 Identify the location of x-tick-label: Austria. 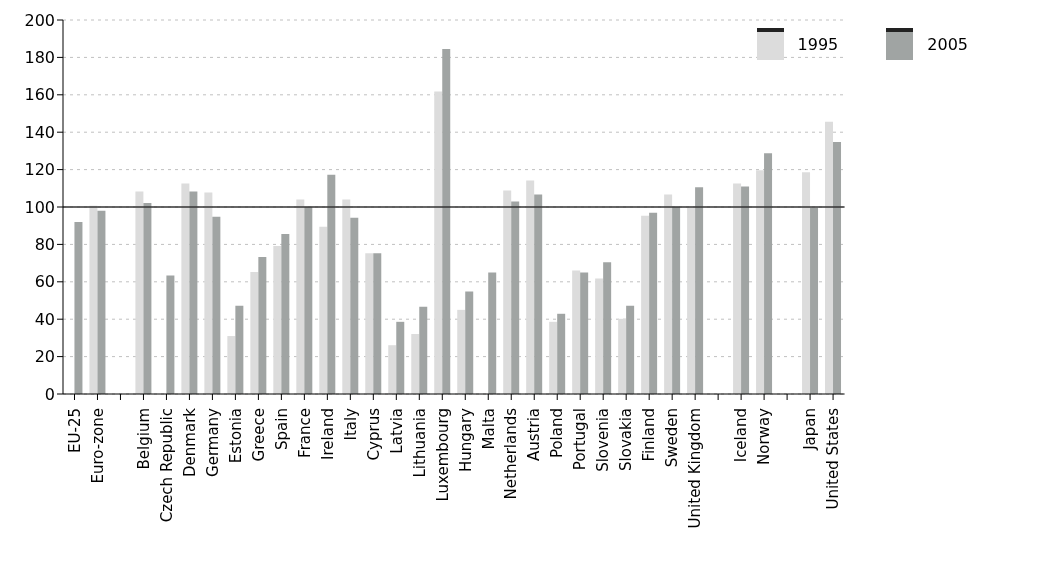
(534, 434).